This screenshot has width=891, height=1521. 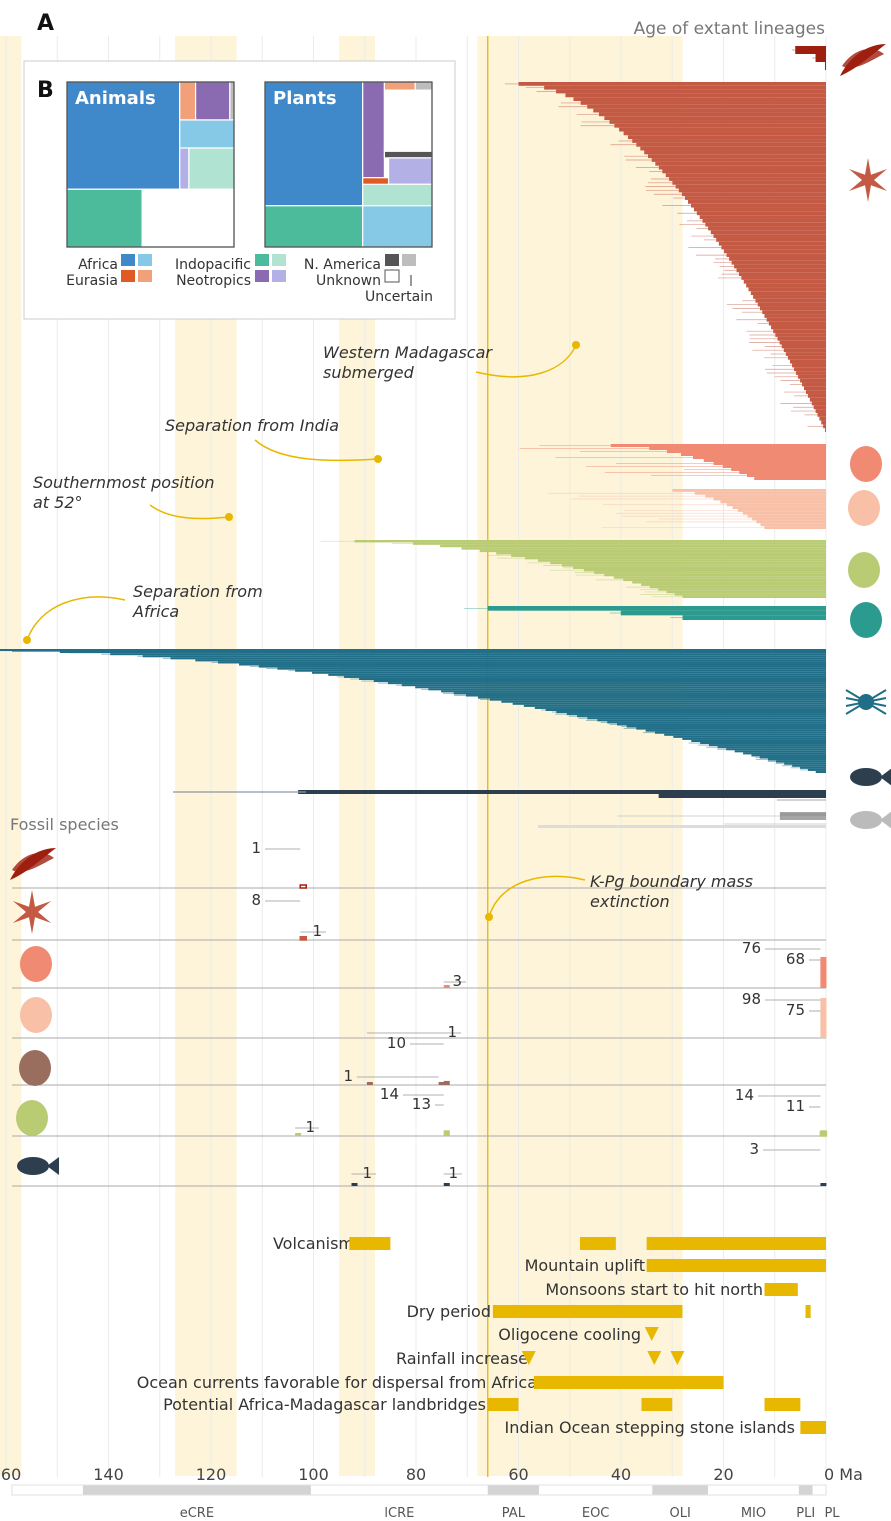 I want to click on fern-icon, so click(x=33, y=864).